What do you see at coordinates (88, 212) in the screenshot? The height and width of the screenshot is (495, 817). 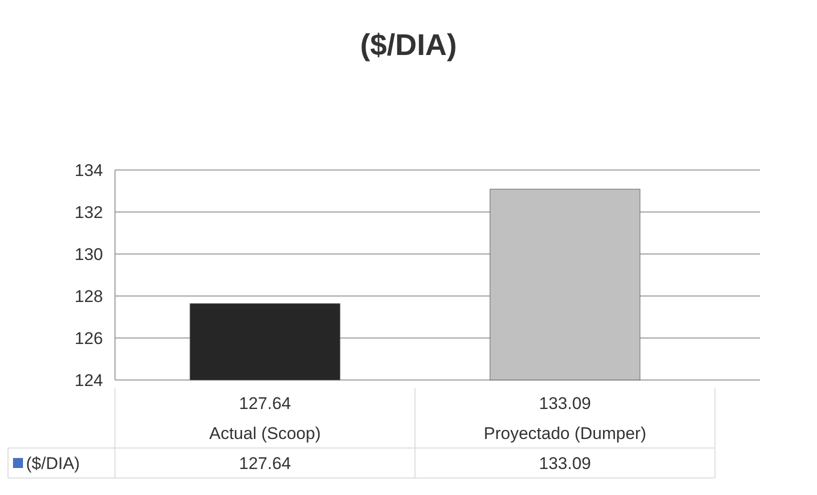 I see `y-tick-label: 132` at bounding box center [88, 212].